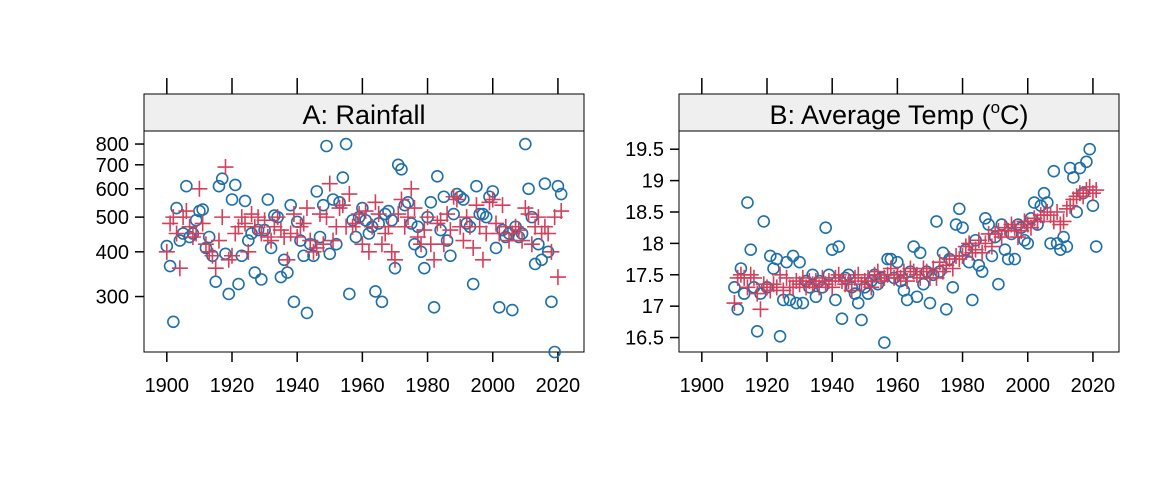 This screenshot has height=485, width=1152. I want to click on panel-b-x-tick-label: 2020, so click(1093, 386).